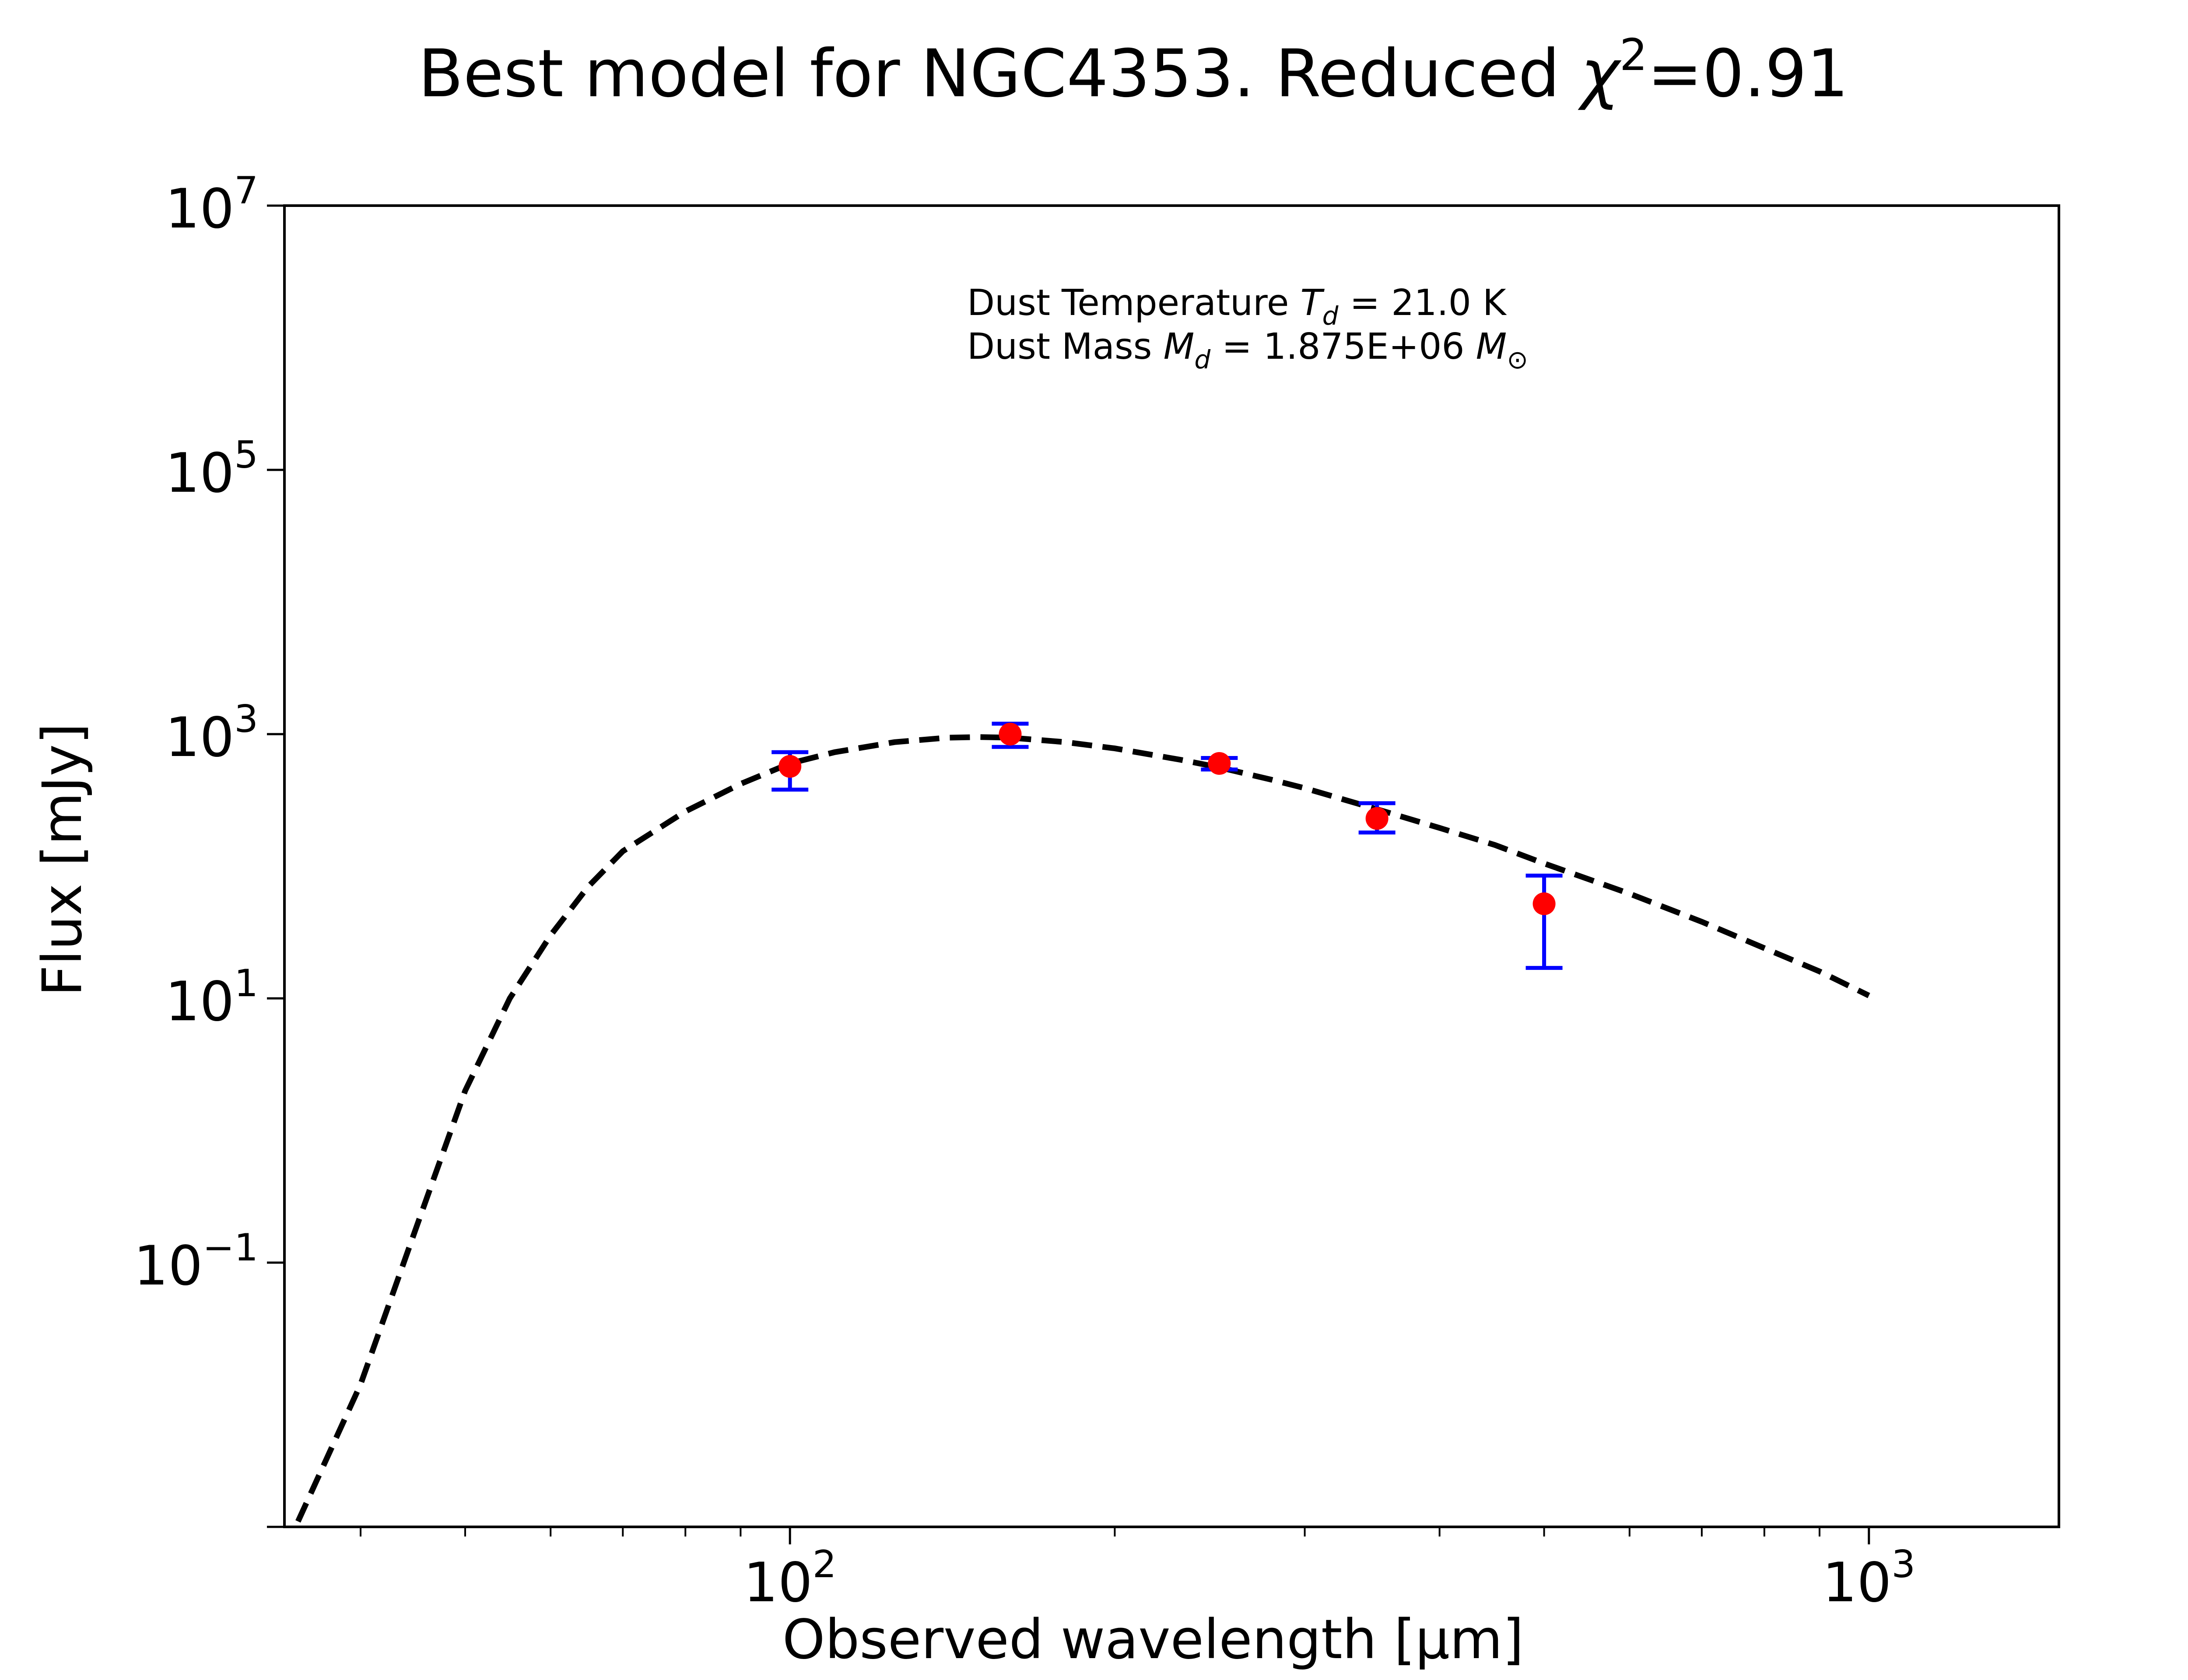 The width and height of the screenshot is (2188, 1680). I want to click on chart-title: Best model for NGC4353. Reduced χ2=0.91, so click(1133, 70).